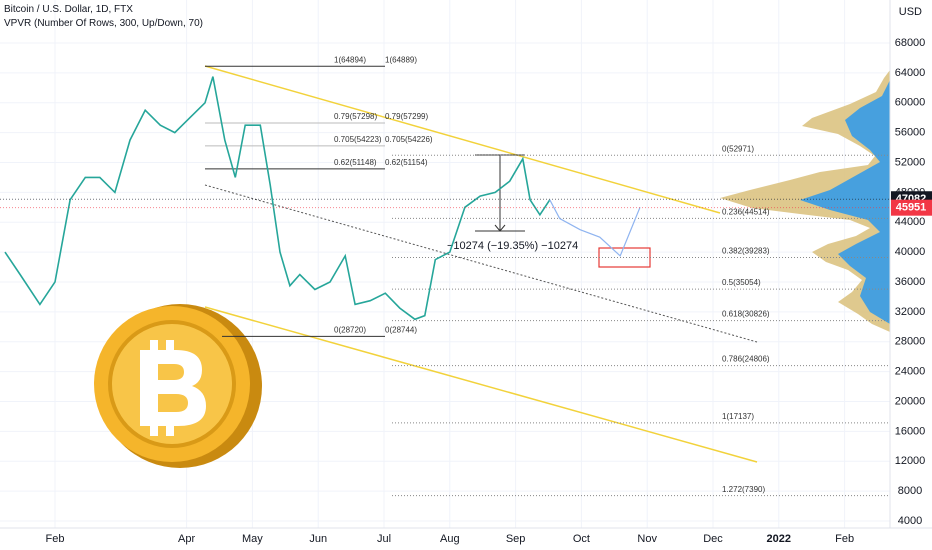 Image resolution: width=932 pixels, height=550 pixels. Describe the element at coordinates (910, 282) in the screenshot. I see `y-tick-label: 36000` at that location.